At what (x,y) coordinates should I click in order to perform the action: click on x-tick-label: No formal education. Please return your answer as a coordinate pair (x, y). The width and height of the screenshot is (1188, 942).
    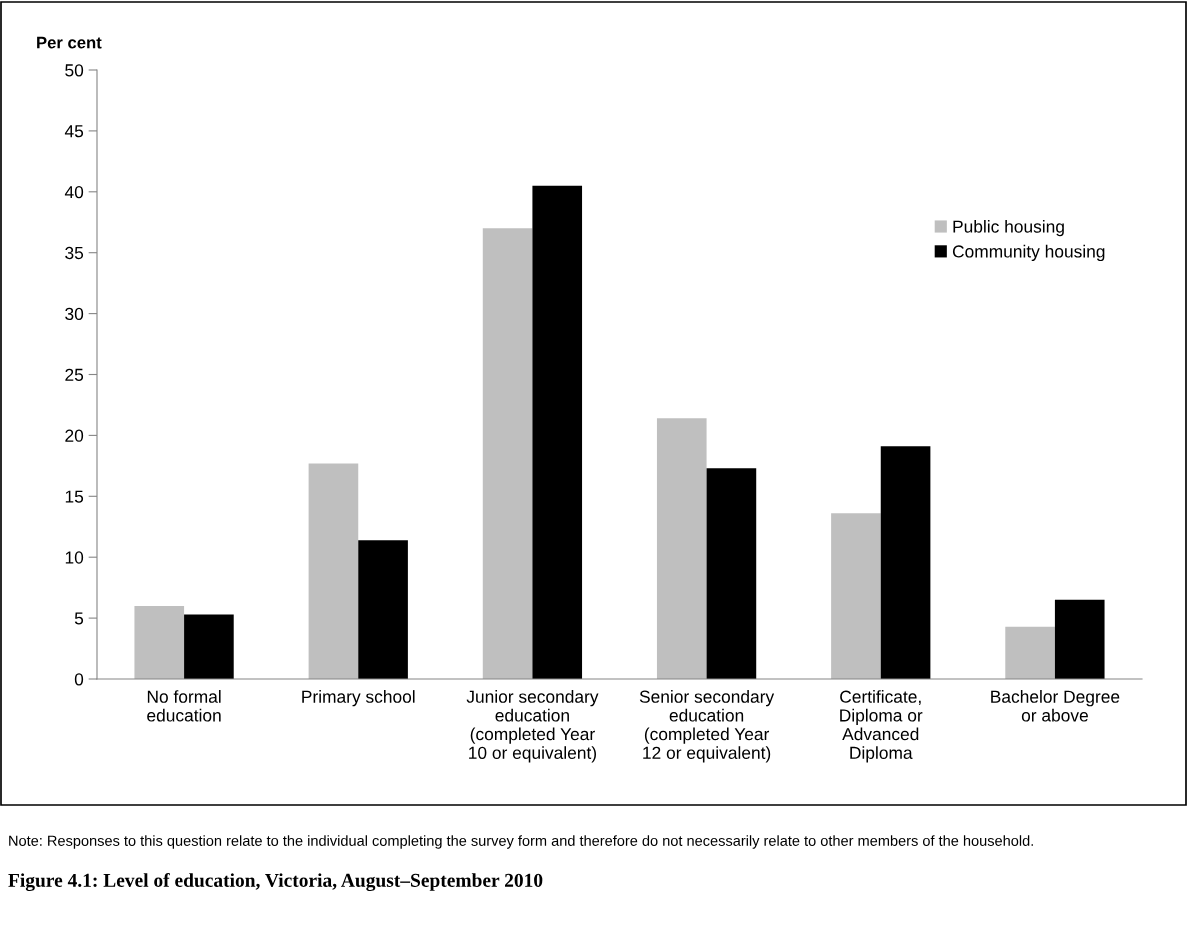
    Looking at the image, I should click on (184, 706).